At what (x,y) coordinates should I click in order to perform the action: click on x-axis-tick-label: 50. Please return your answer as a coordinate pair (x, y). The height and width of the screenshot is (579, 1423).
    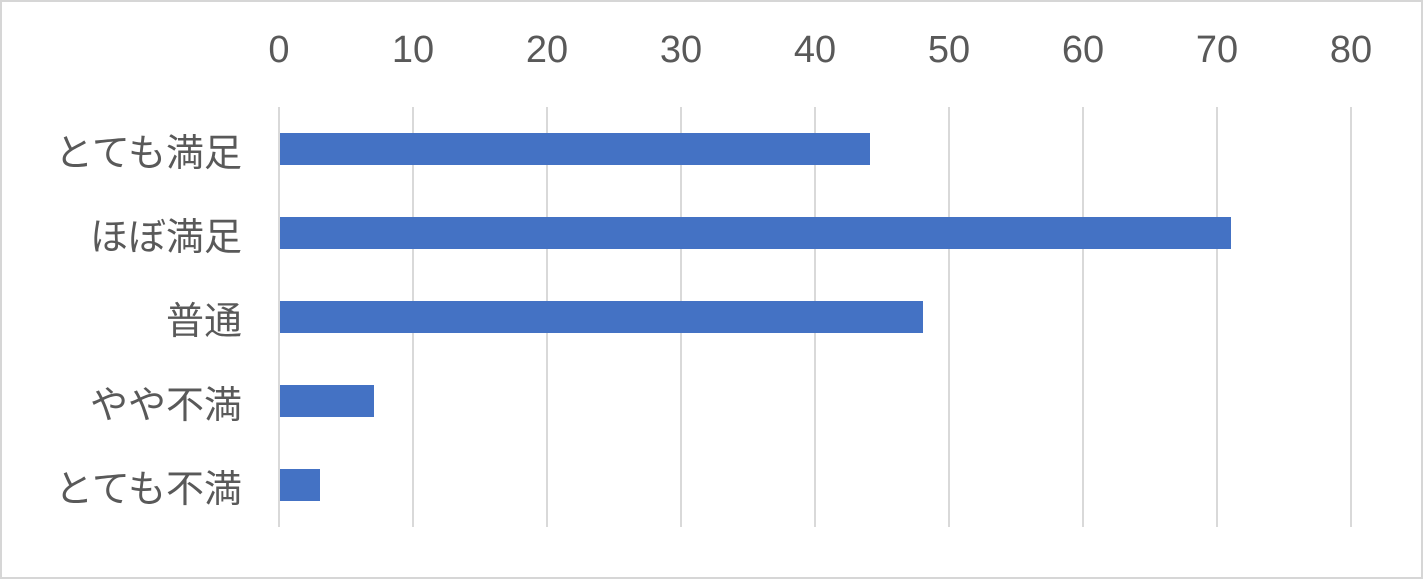
    Looking at the image, I should click on (949, 50).